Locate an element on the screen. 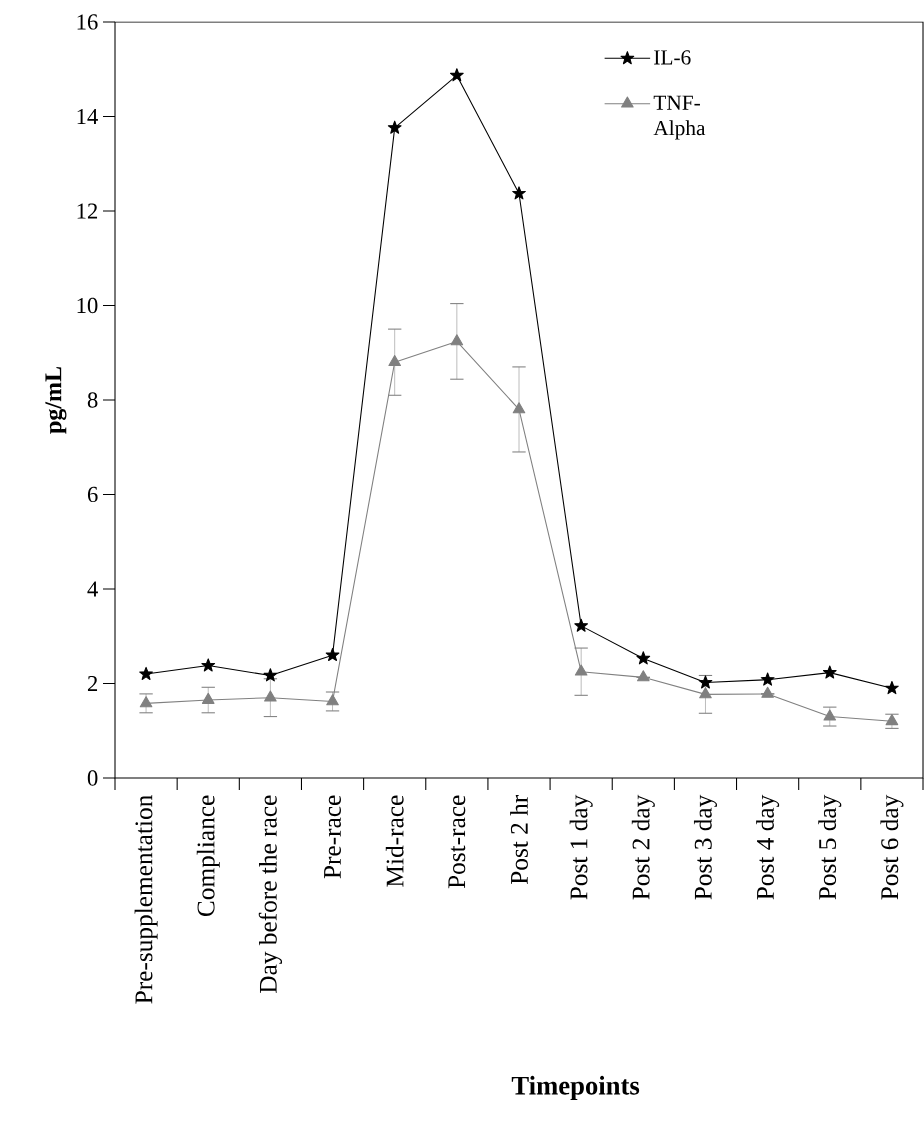 The width and height of the screenshot is (924, 1148). x-tick-label: Compliance is located at coordinates (208, 856).